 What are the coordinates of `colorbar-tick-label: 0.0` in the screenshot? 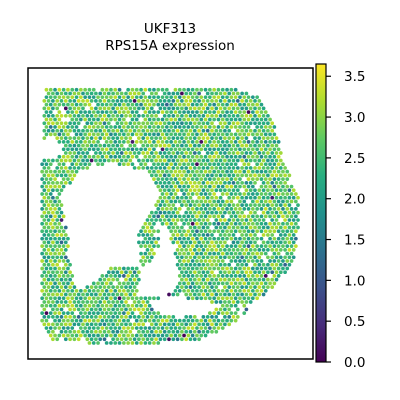 It's located at (354, 363).